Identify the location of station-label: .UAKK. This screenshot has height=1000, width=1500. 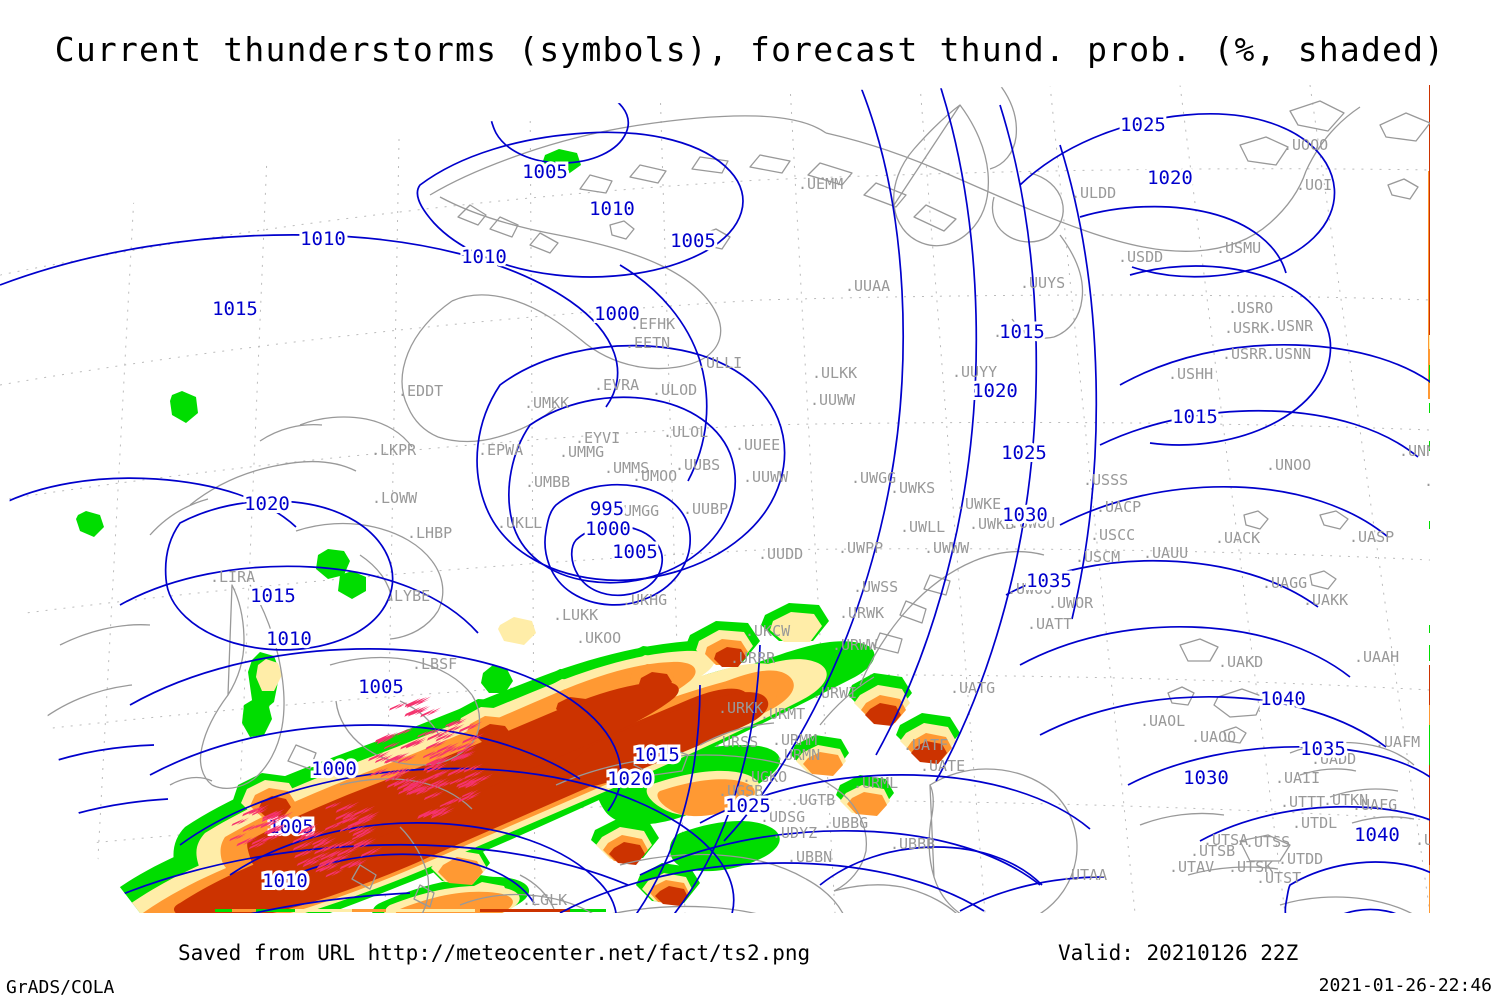
(1325, 600).